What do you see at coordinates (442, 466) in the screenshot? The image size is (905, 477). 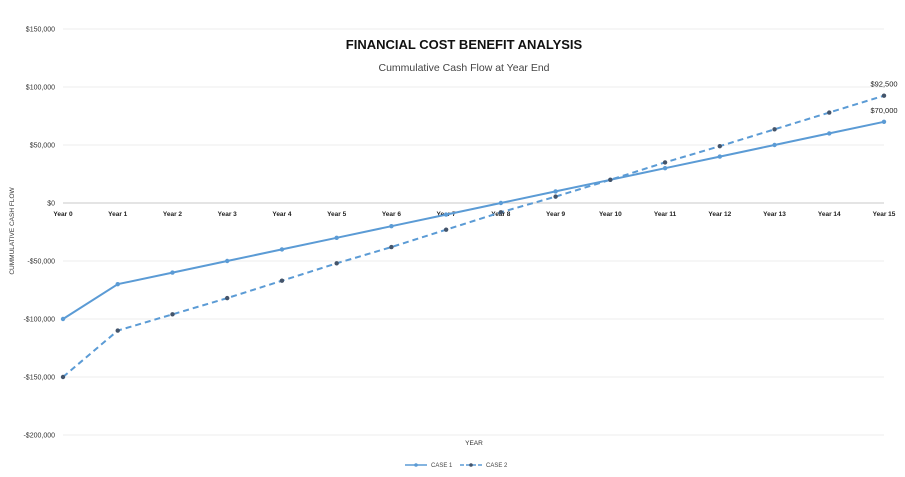 I see `legend-label: CASE 1` at bounding box center [442, 466].